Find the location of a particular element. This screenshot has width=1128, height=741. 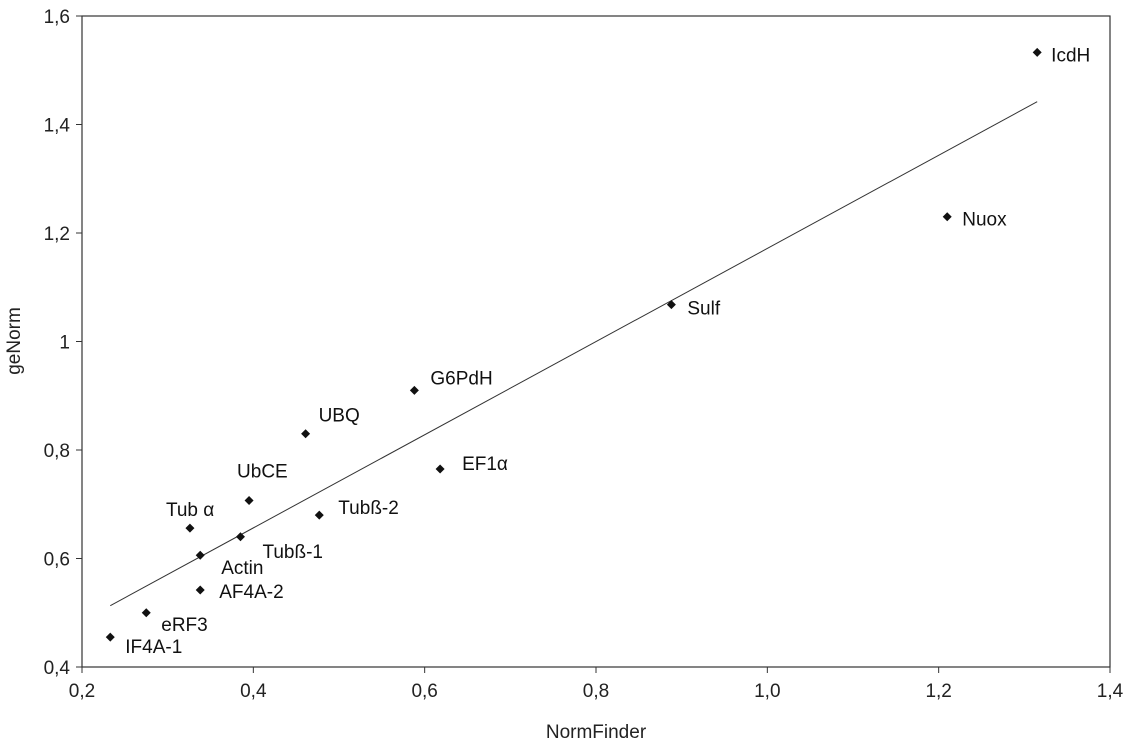

y-tick-label: 0,8 is located at coordinates (57, 451).